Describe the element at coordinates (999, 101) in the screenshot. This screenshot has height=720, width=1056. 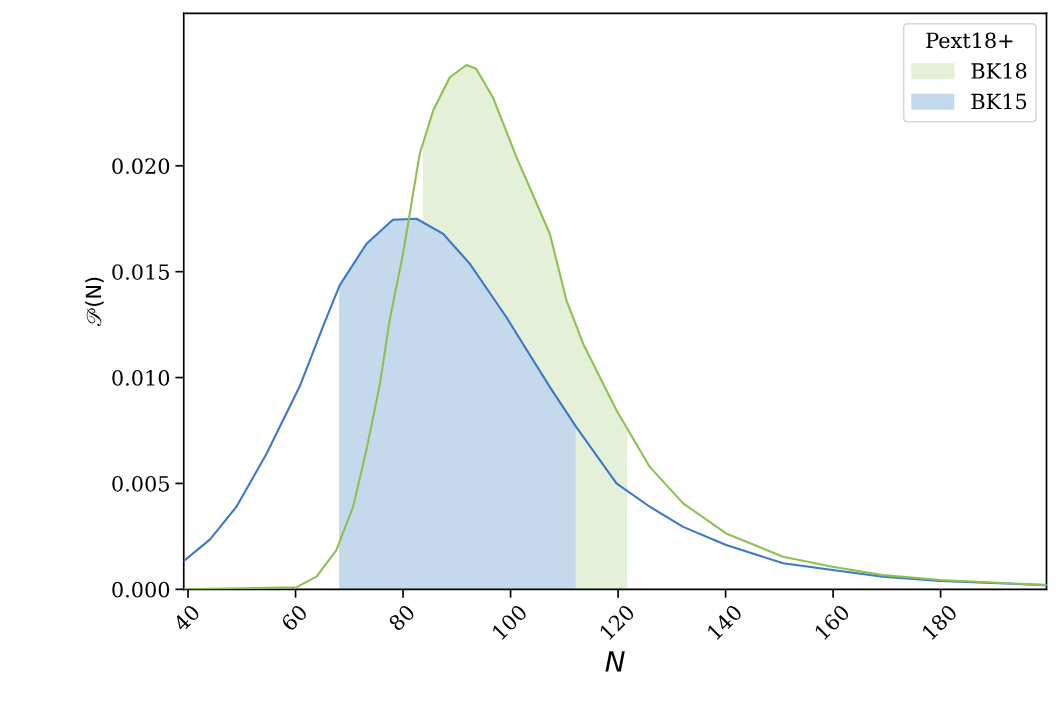
I see `legend-label: BK15` at that location.